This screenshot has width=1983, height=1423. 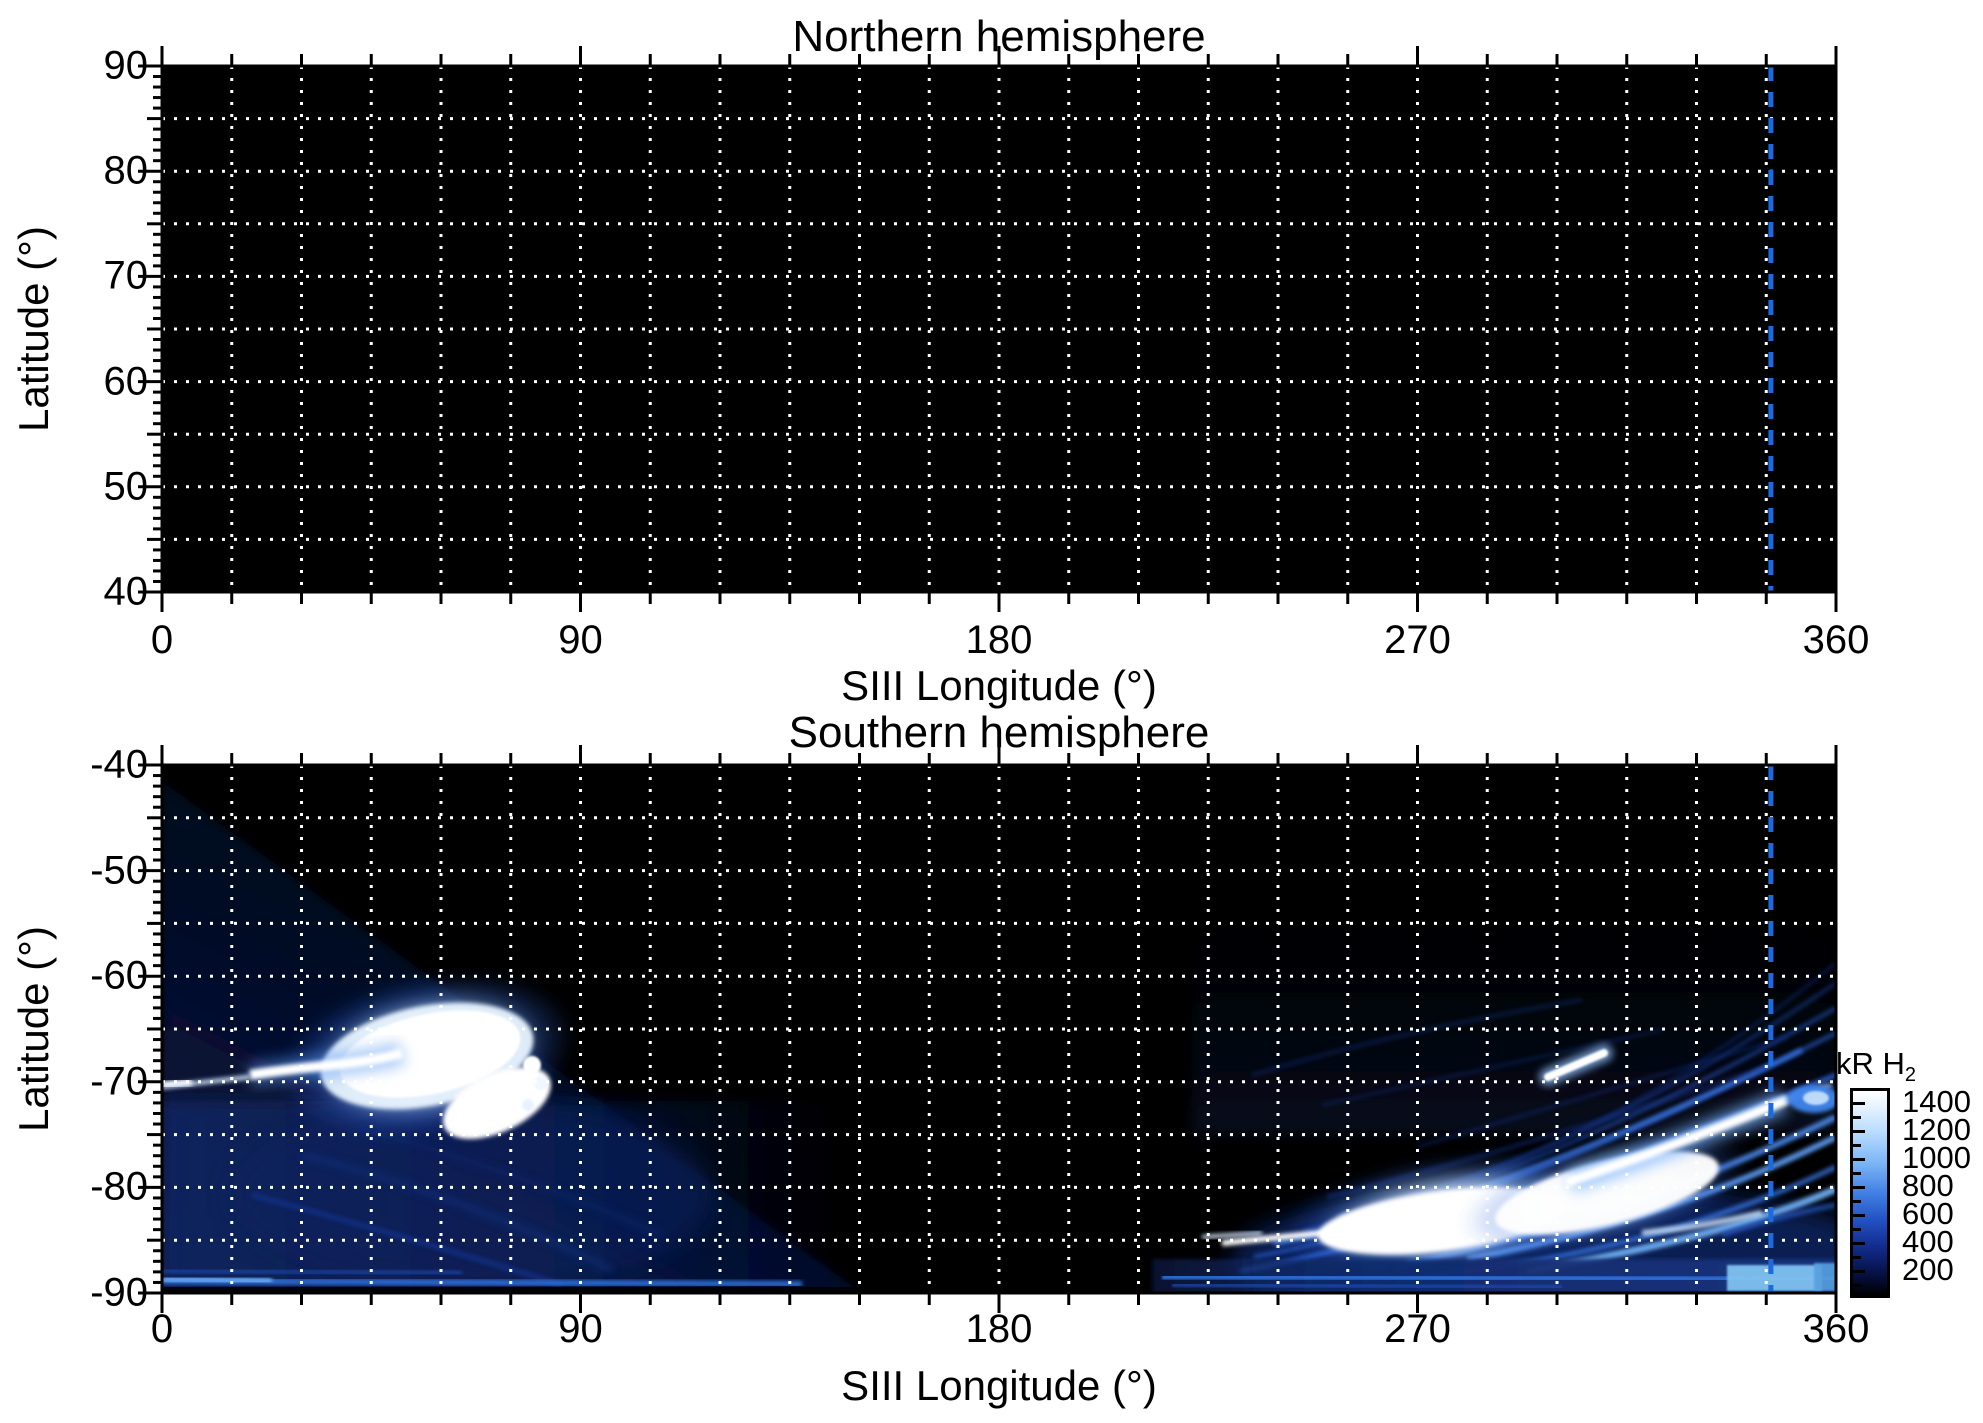 What do you see at coordinates (1870, 1193) in the screenshot?
I see `colorbar` at bounding box center [1870, 1193].